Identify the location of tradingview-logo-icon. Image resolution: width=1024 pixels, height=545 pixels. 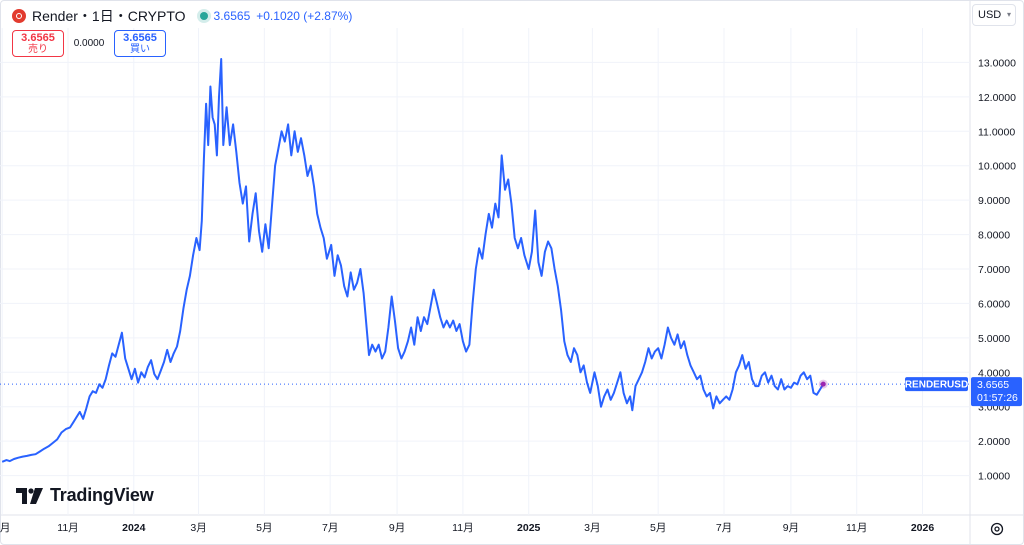
(29, 495).